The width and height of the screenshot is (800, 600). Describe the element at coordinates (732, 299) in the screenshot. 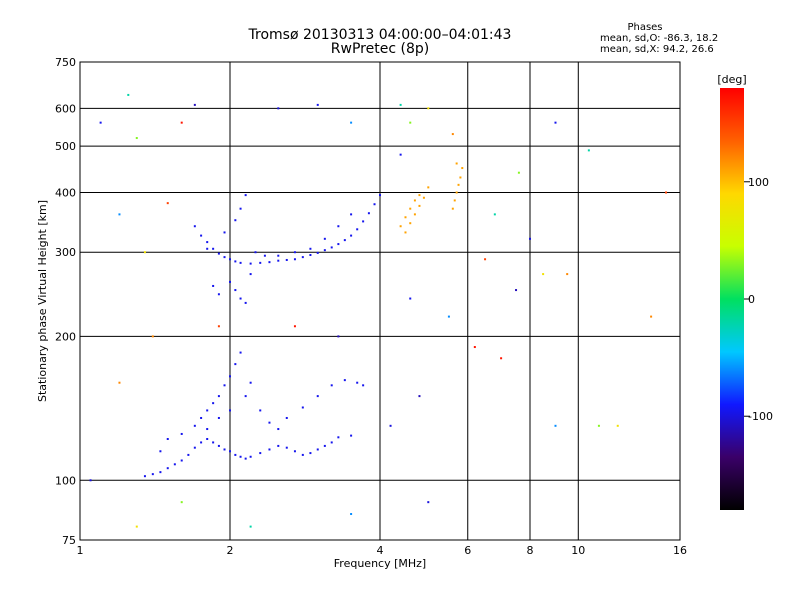

I see `colorbar` at that location.